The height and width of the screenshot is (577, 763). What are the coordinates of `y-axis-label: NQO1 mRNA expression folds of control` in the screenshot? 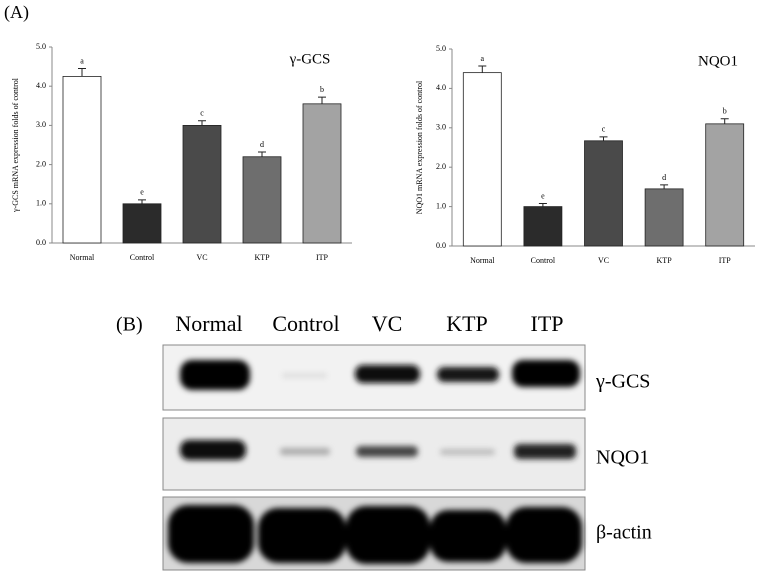 It's located at (419, 147).